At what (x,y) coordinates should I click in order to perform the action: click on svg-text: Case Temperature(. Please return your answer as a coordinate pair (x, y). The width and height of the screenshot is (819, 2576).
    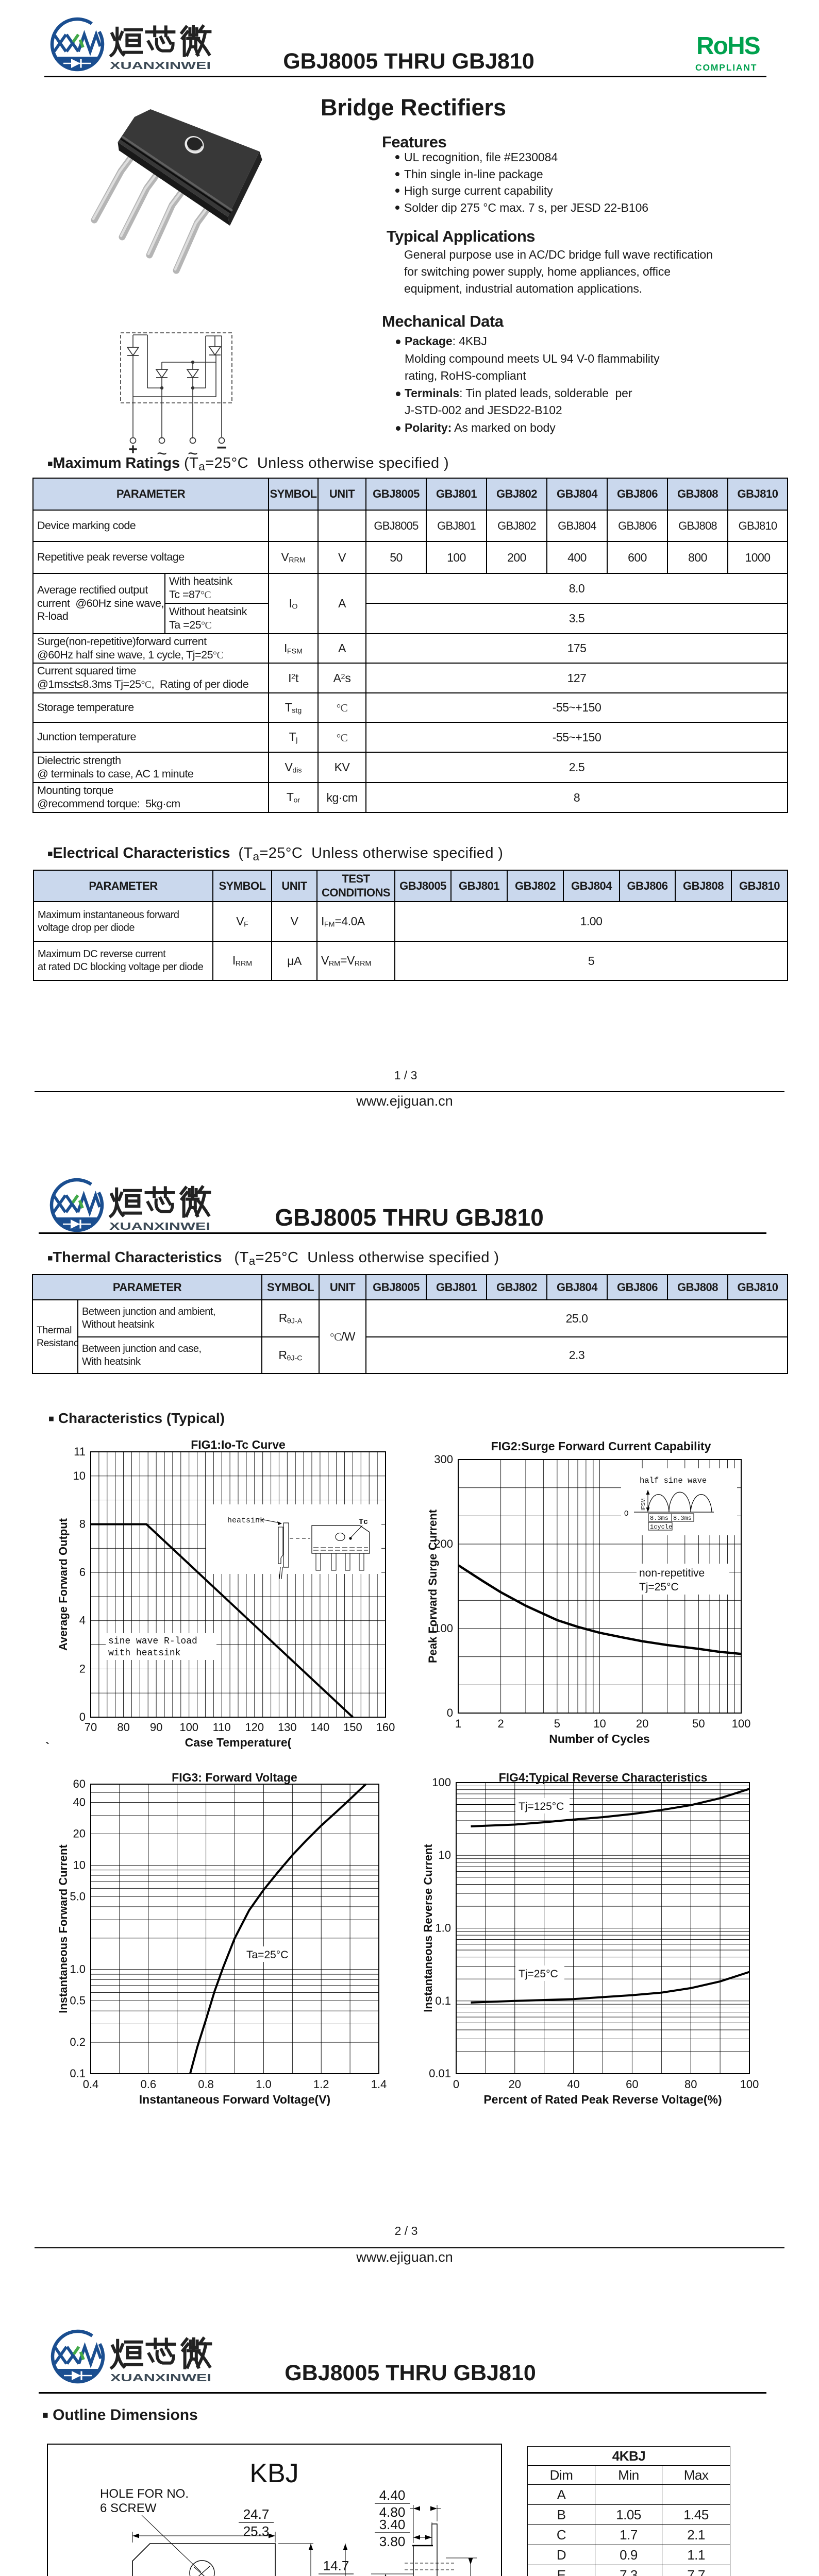
    Looking at the image, I should click on (238, 1742).